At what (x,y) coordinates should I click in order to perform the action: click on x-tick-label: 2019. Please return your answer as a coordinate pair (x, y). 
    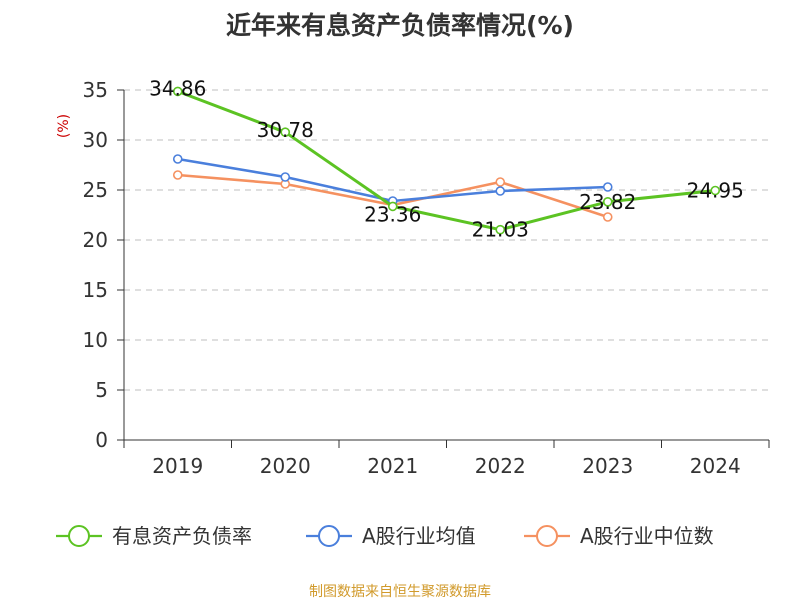
    Looking at the image, I should click on (177, 466).